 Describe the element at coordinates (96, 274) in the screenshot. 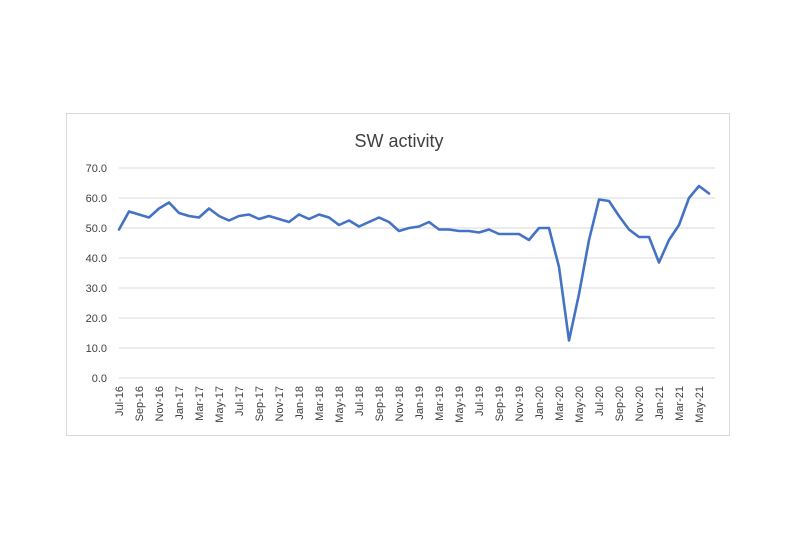

I see `y-axis-ticks: 0.0 10.0 20.0 30.0 40.0 50.0 60.0 70.0` at that location.